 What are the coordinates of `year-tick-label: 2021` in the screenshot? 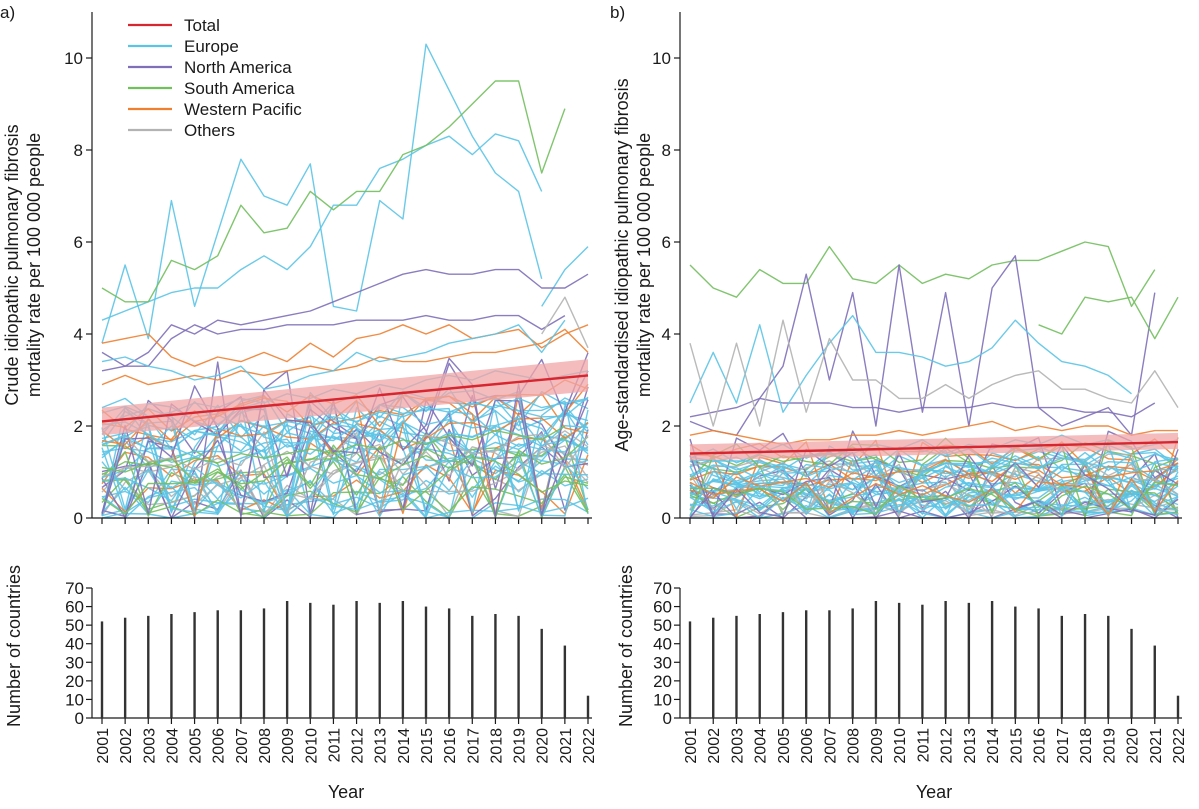 It's located at (566, 746).